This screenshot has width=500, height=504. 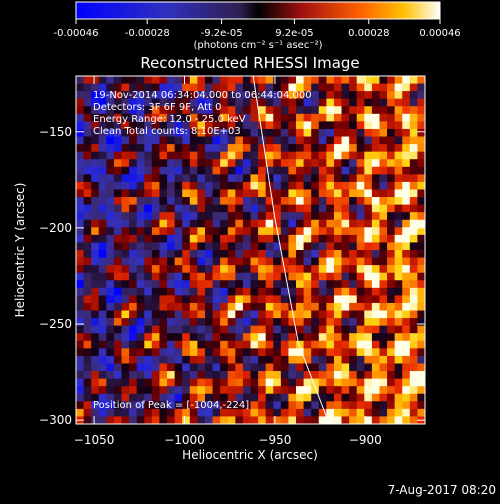 What do you see at coordinates (258, 10) in the screenshot?
I see `colorbar` at bounding box center [258, 10].